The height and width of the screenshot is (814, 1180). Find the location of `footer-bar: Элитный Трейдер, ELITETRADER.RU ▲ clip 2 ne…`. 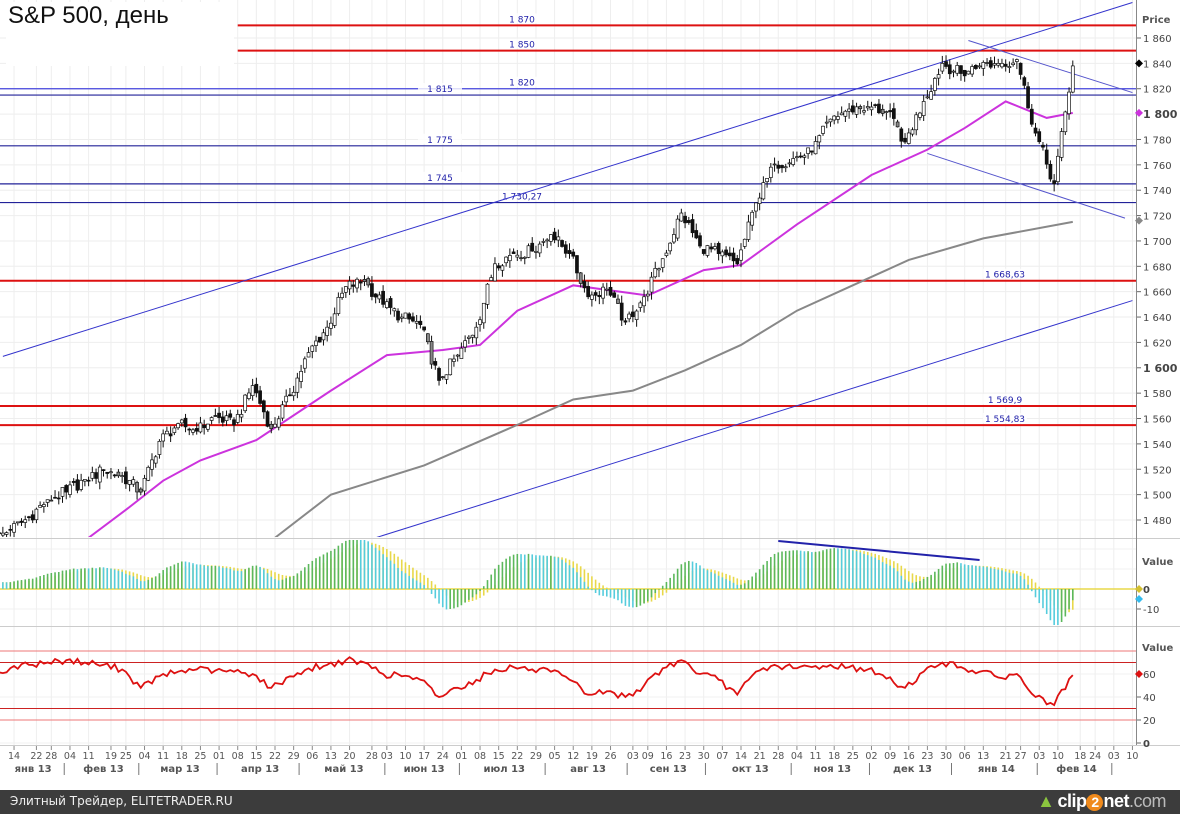

footer-bar: Элитный Трейдер, ELITETRADER.RU ▲ clip 2 ne… is located at coordinates (590, 802).